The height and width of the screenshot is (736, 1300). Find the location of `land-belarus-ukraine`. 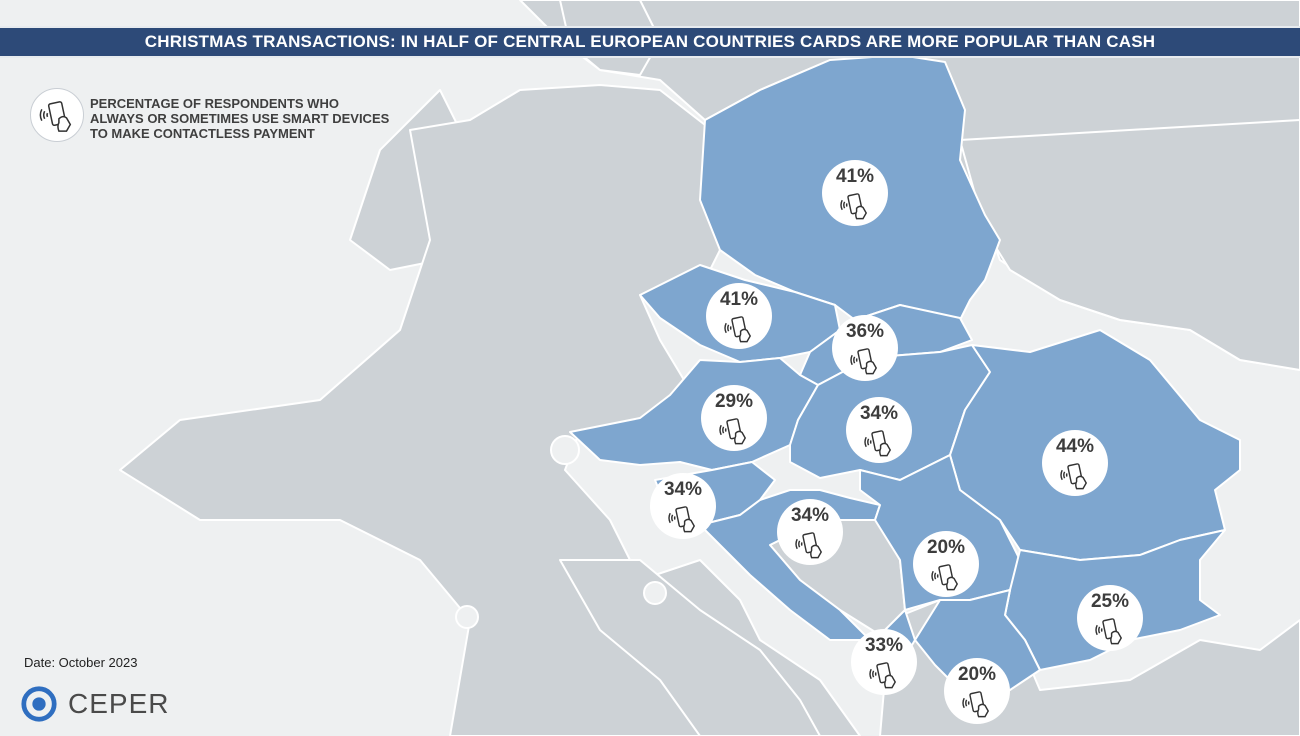

land-belarus-ukraine is located at coordinates (1129, 245).